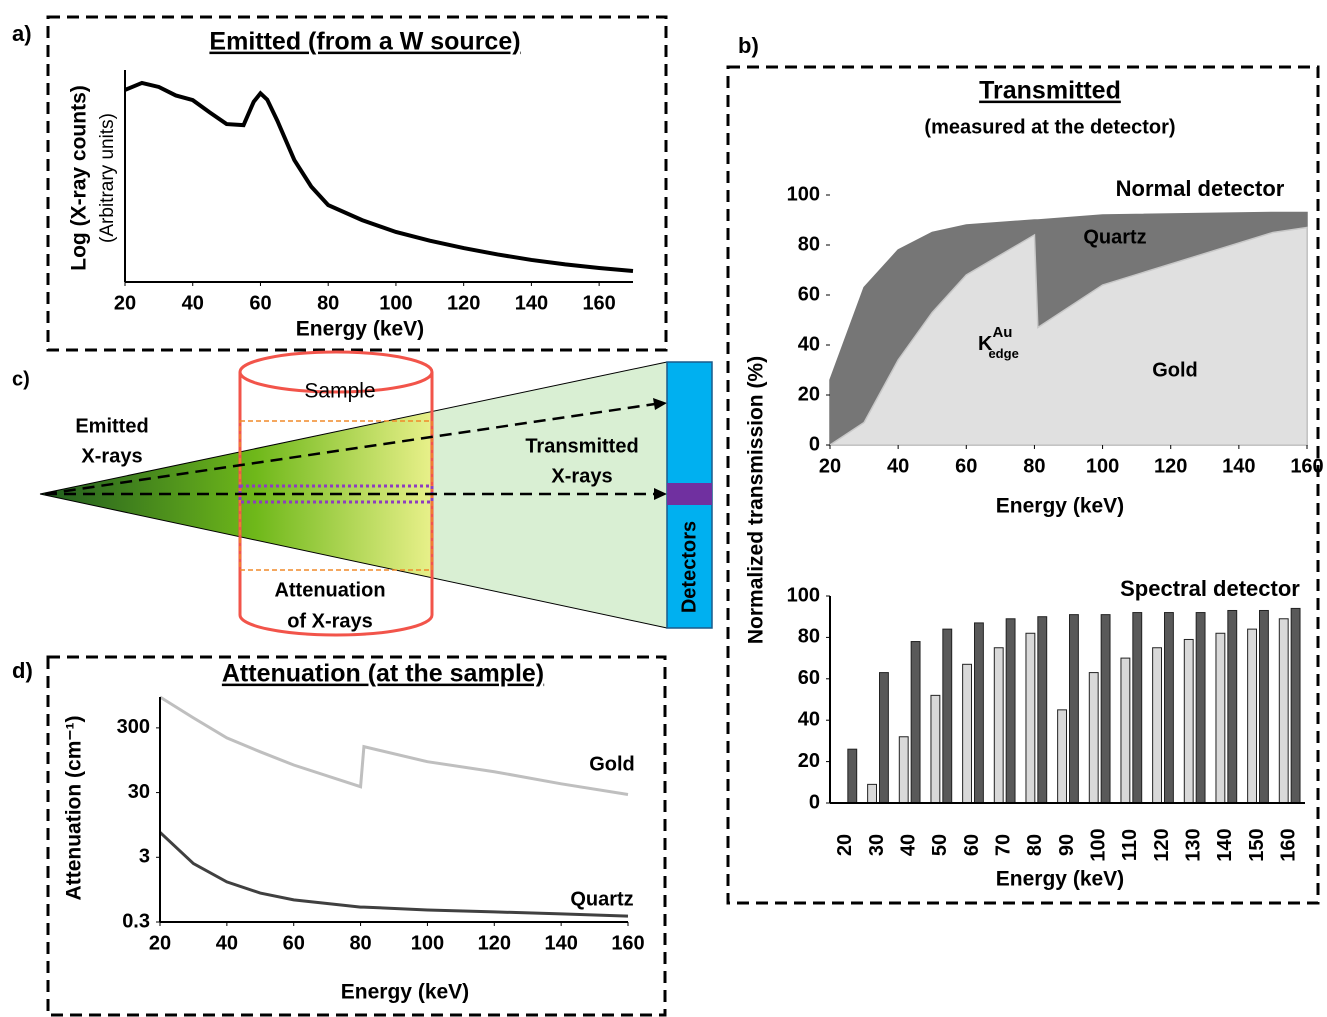 Image resolution: width=1327 pixels, height=1017 pixels. I want to click on x-tick-label: 130, so click(1193, 844).